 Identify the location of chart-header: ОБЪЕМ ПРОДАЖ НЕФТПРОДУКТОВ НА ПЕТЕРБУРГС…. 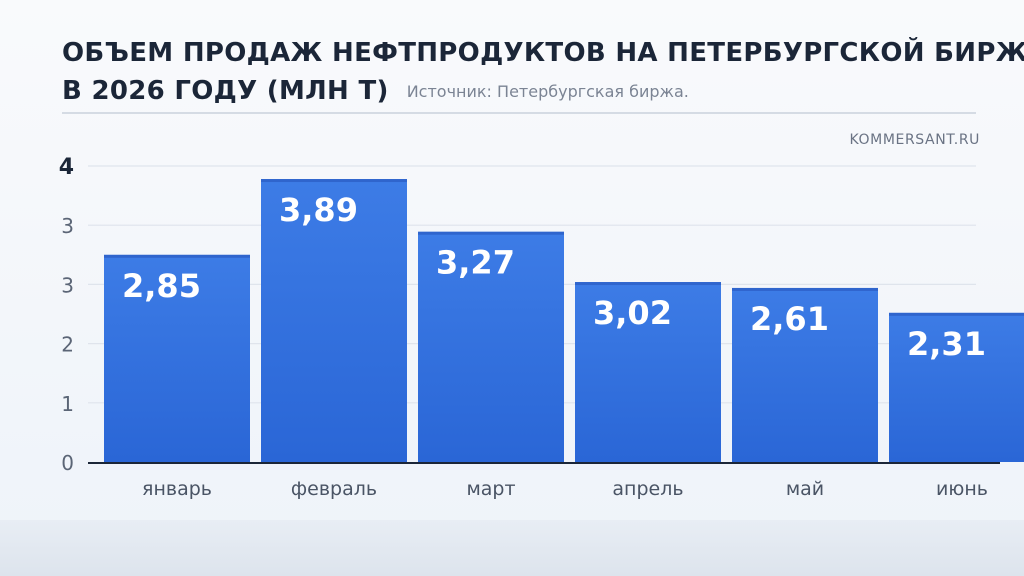
(543, 72).